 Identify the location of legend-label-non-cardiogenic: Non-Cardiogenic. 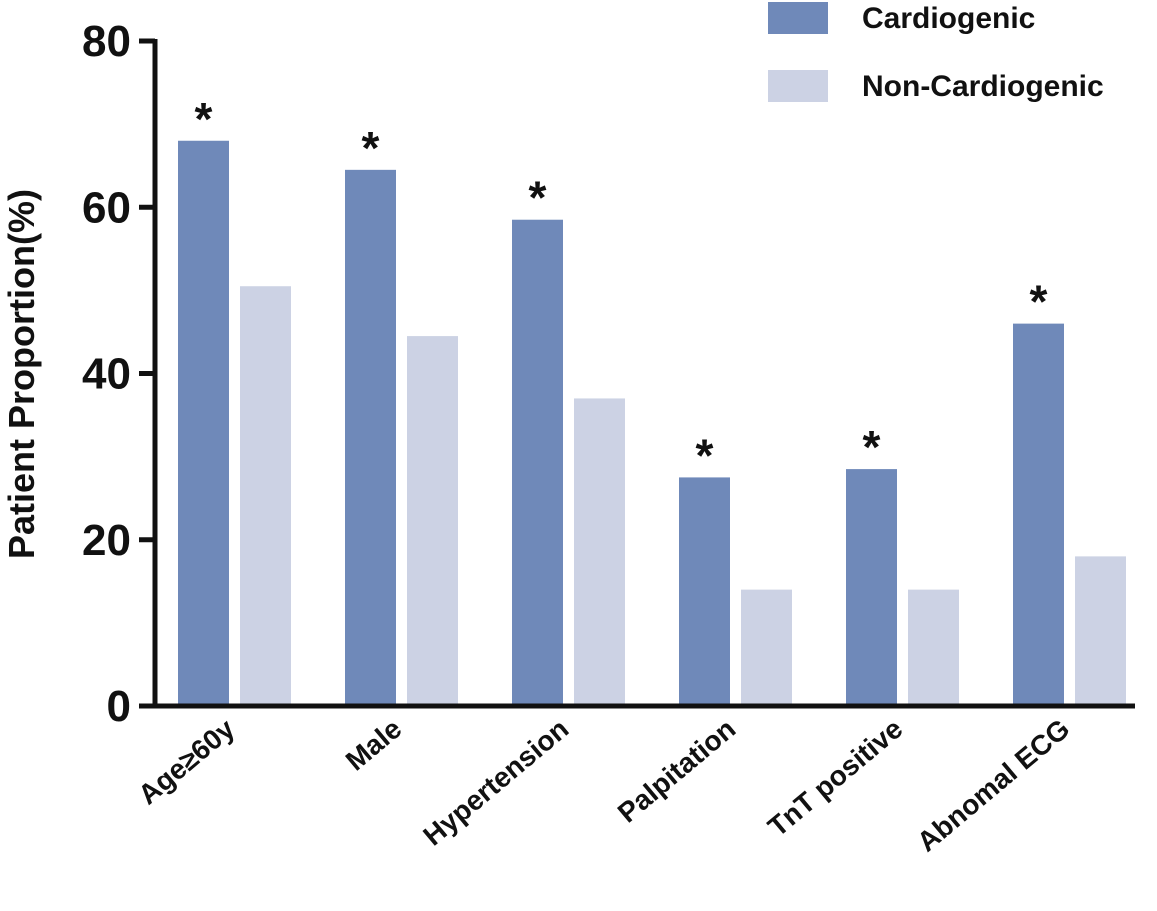
(983, 86).